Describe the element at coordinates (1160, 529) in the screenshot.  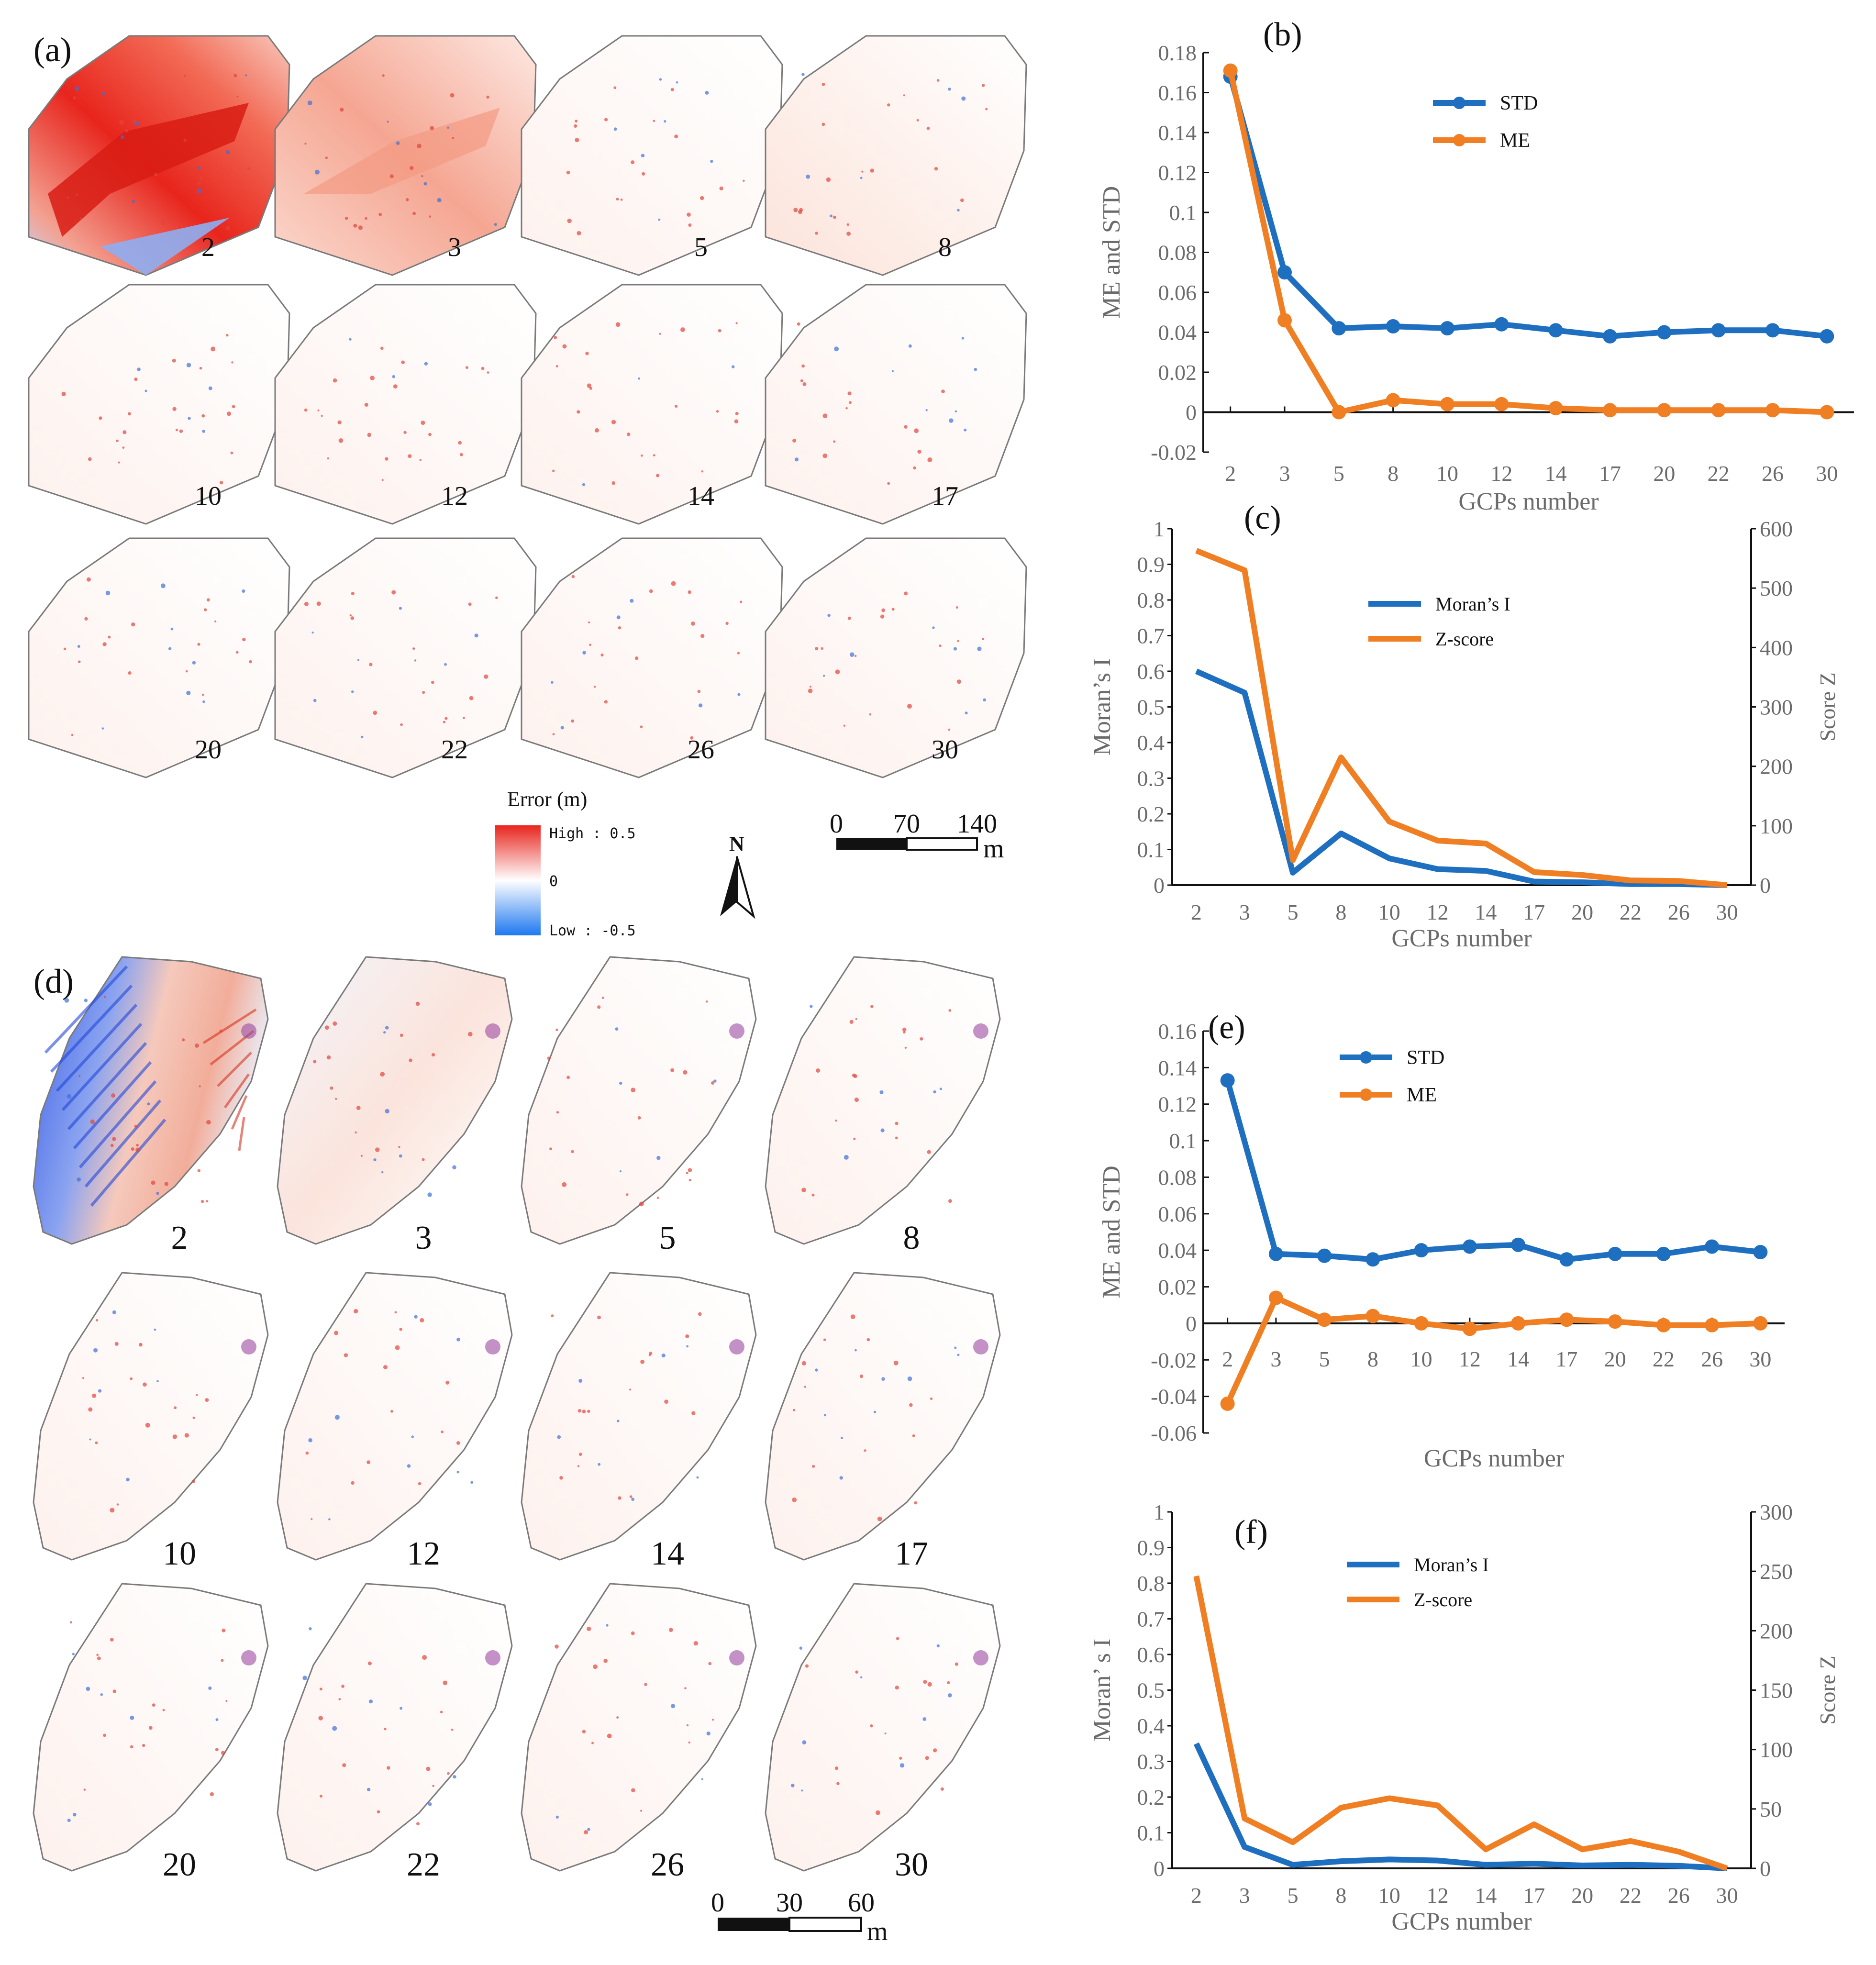
I see `y-tick-label-left: 1` at that location.